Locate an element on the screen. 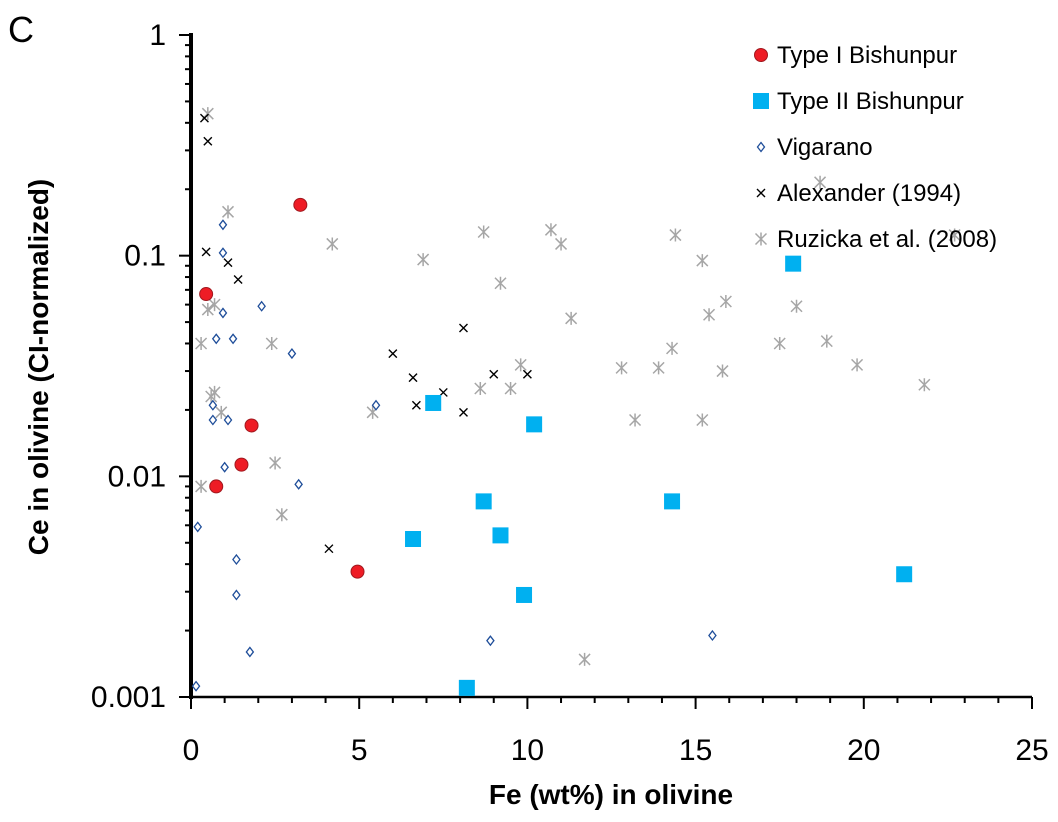 This screenshot has height=822, width=1058. legend-label: Type I Bishunpur is located at coordinates (867, 55).